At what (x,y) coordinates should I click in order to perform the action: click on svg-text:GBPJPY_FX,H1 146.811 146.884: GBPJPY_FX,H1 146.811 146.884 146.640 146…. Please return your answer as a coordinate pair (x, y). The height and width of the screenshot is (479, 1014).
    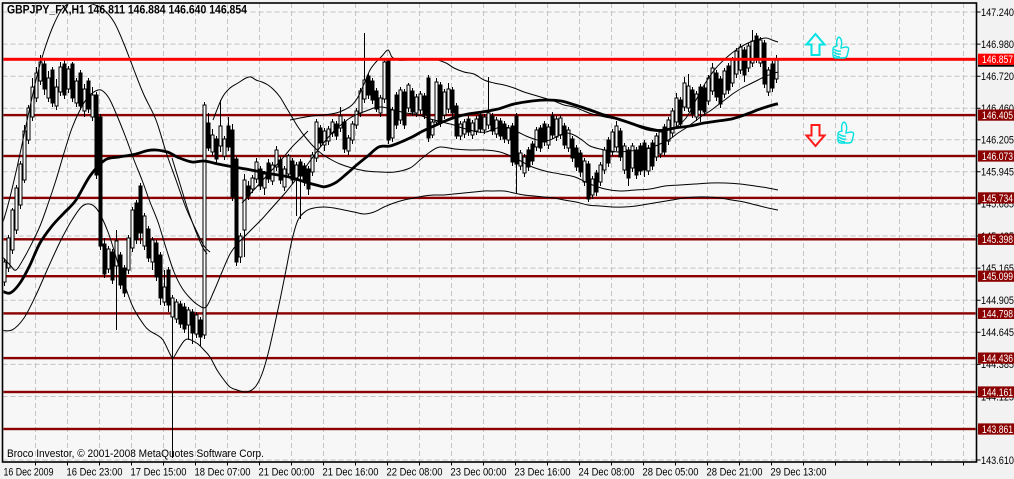
    Looking at the image, I should click on (127, 10).